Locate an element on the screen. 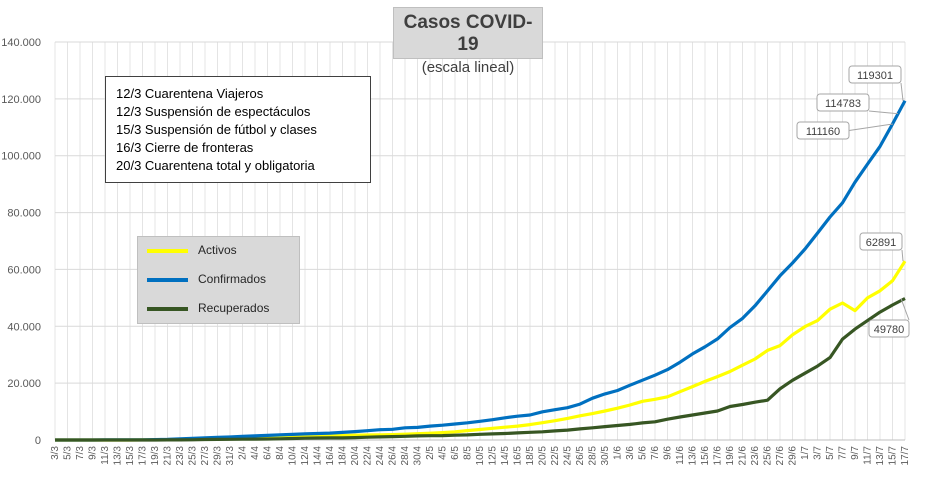 The width and height of the screenshot is (939, 480). x-tick-label: 25/6 is located at coordinates (768, 456).